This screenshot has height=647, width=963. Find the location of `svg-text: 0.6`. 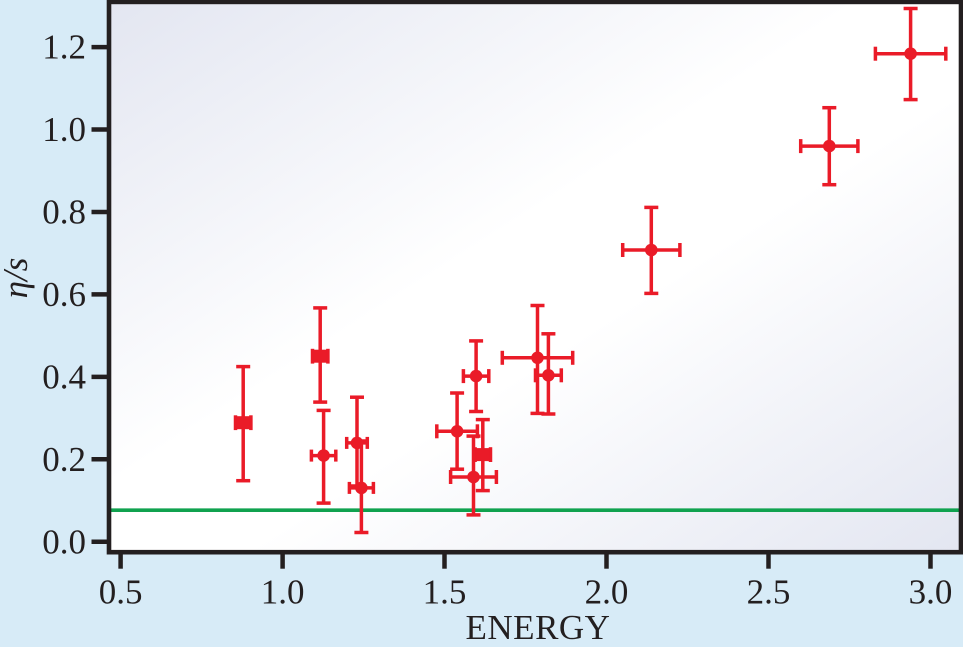

svg-text: 0.6 is located at coordinates (64, 294).